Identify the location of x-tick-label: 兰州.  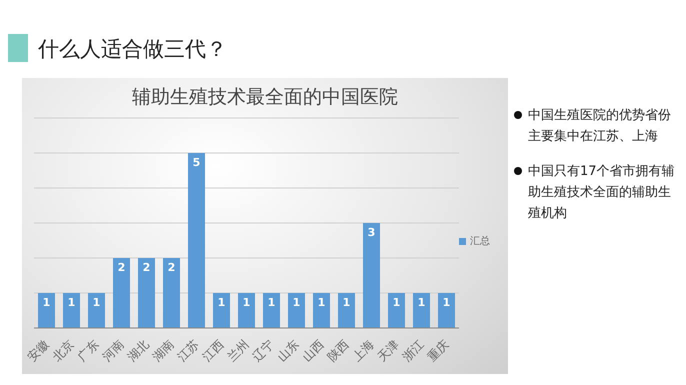
(238, 350).